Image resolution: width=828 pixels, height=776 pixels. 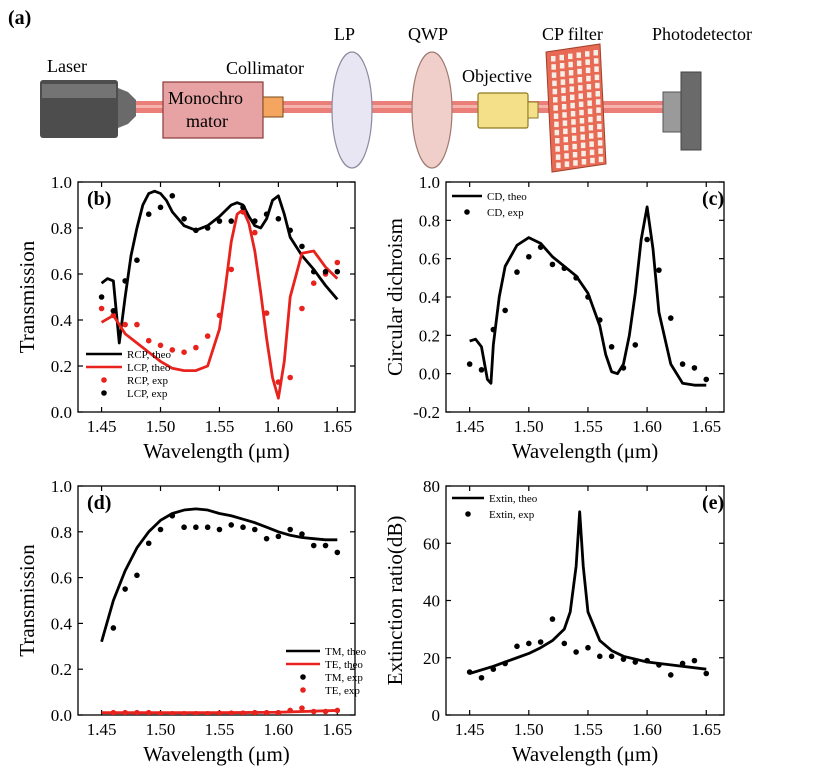 I want to click on y-tick-label: 20, so click(x=431, y=658).